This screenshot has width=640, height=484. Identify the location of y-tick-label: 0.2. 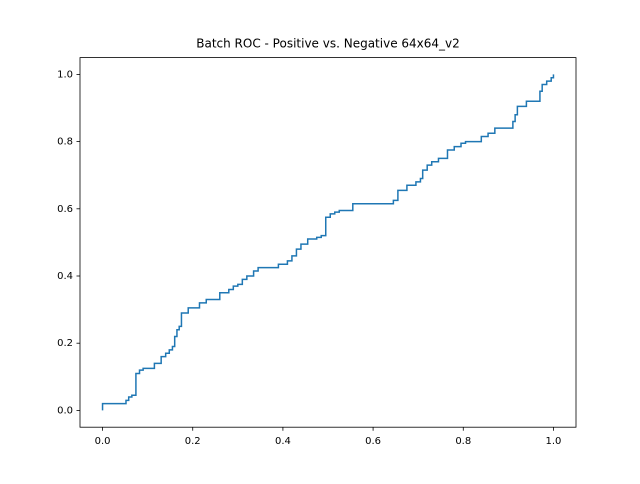
(65, 343).